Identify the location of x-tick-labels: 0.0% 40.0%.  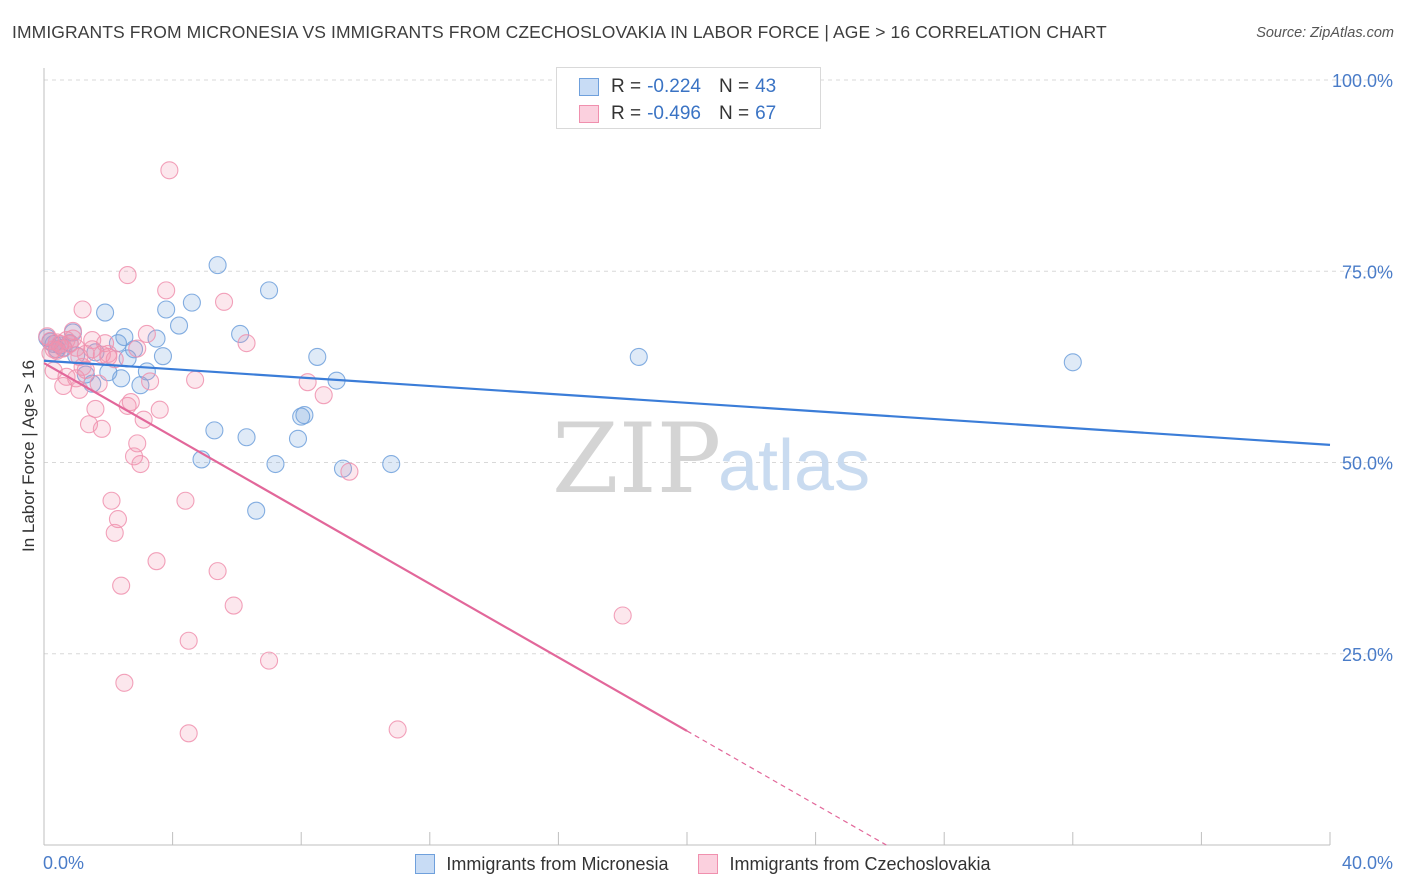
(718, 863).